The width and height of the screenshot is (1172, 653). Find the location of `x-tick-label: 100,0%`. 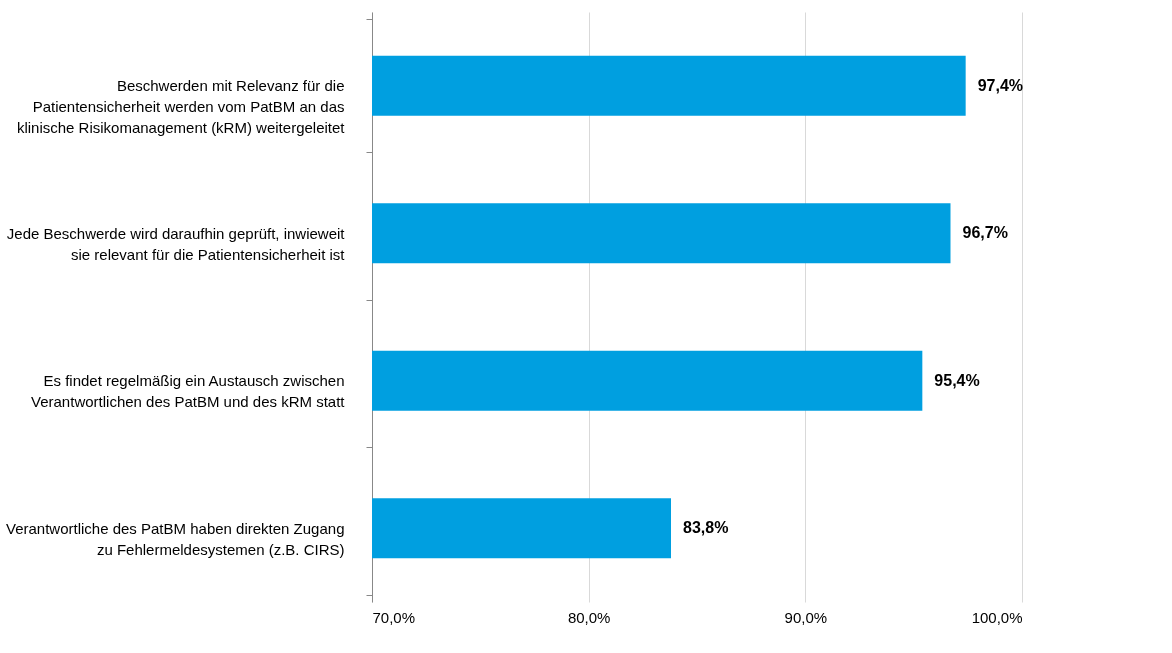

x-tick-label: 100,0% is located at coordinates (997, 617).